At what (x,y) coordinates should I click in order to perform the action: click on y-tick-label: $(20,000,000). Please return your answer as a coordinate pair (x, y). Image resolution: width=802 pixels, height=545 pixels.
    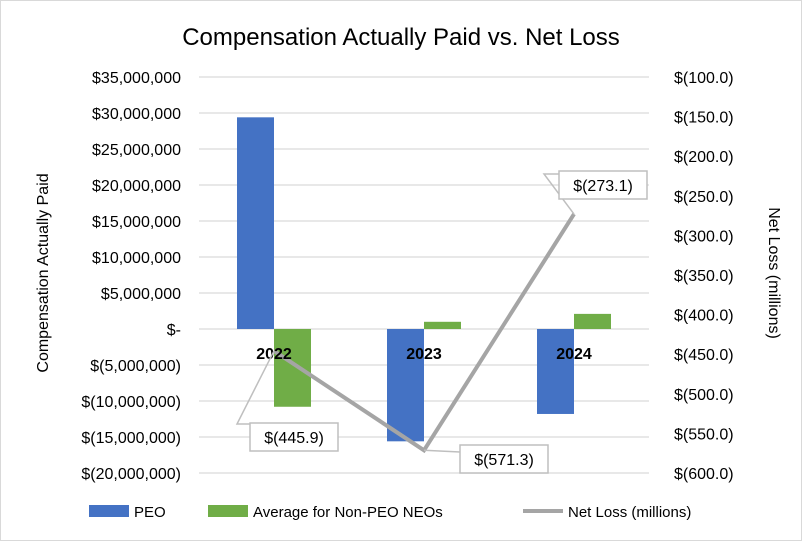
    Looking at the image, I should click on (131, 474).